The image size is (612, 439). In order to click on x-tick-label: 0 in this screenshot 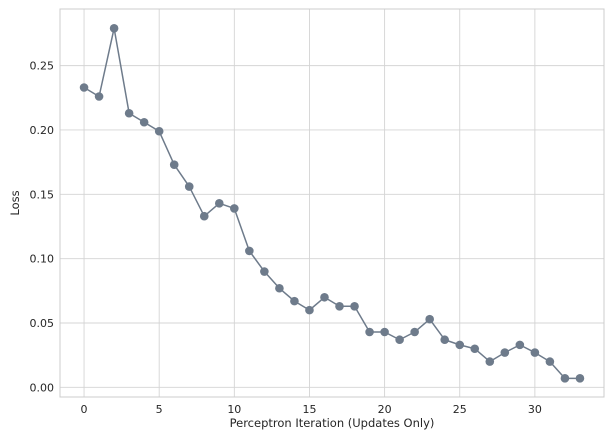, I will do `click(84, 409)`.